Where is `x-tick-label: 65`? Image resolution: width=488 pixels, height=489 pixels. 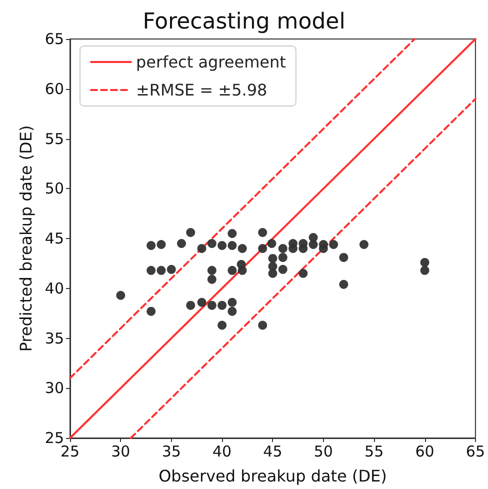 x-tick-label: 65 is located at coordinates (476, 451).